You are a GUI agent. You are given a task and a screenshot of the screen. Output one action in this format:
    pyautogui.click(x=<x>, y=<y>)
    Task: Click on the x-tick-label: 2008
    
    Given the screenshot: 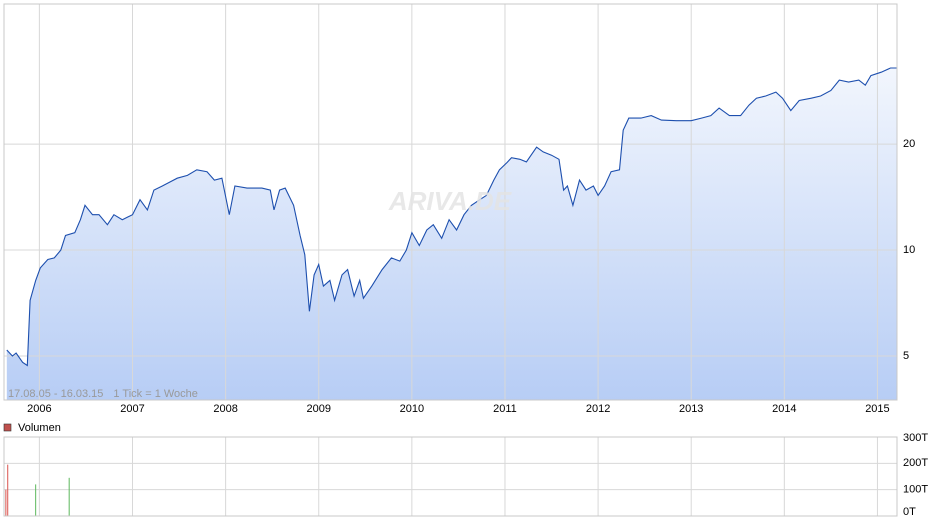 What is the action you would take?
    pyautogui.click(x=225, y=409)
    